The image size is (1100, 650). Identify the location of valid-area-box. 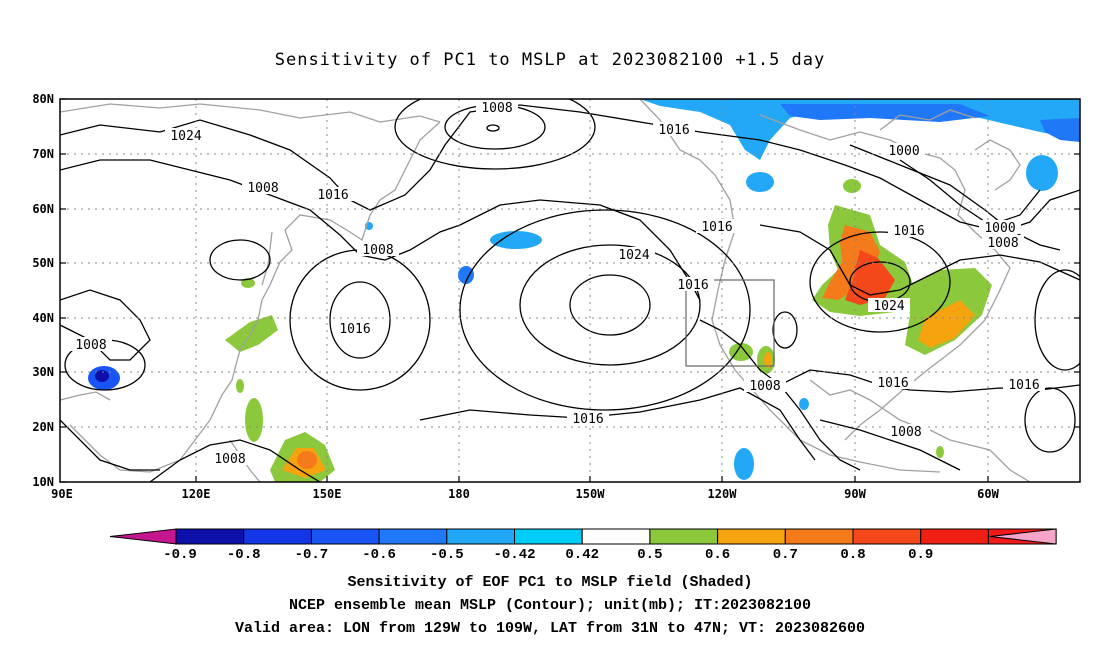
(730, 323).